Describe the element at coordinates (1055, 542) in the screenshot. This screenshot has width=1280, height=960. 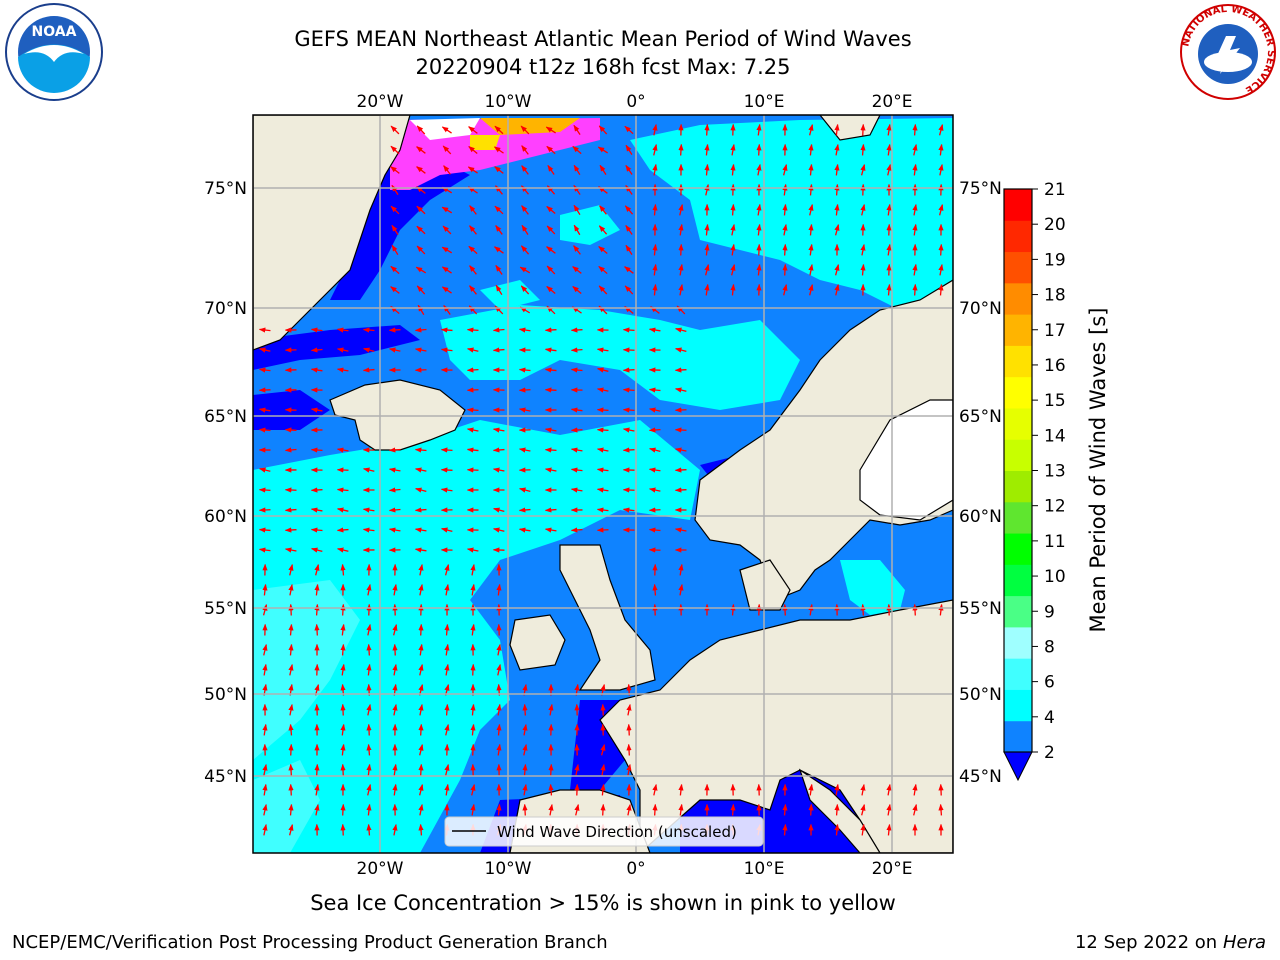
I see `colorbar-tick-label: 11` at that location.